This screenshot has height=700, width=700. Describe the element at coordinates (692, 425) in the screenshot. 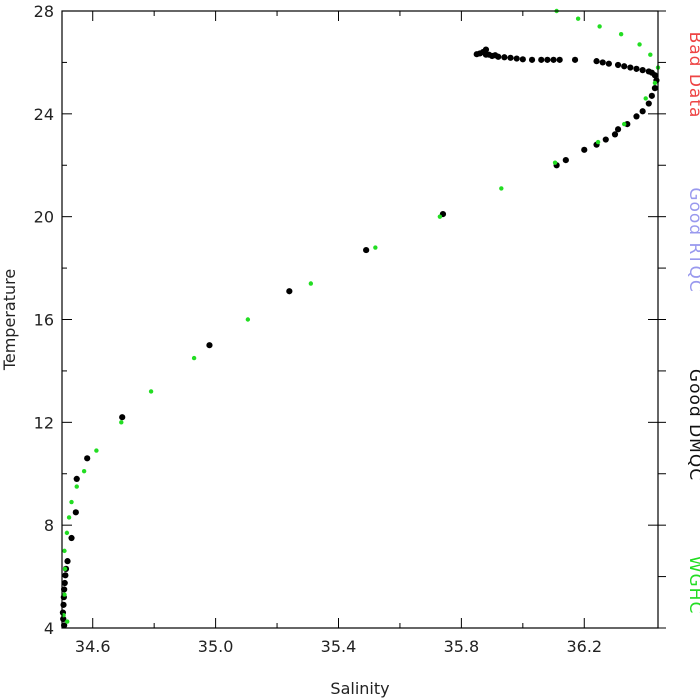

I see `legend-item: Good DMQC` at that location.